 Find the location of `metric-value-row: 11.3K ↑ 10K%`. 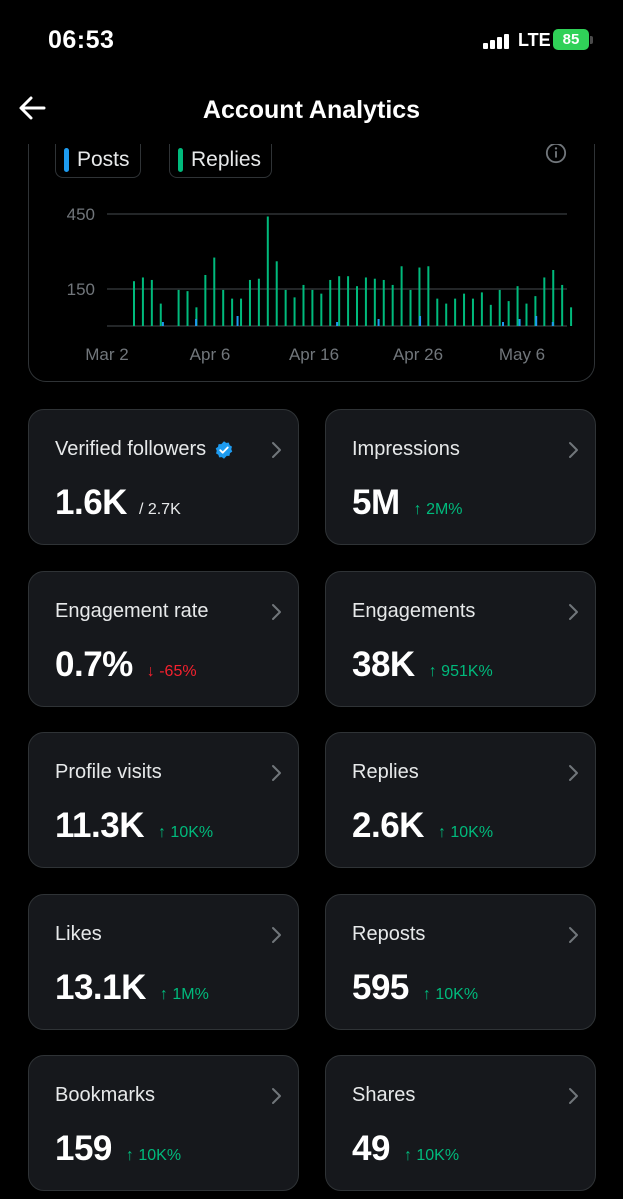

metric-value-row: 11.3K ↑ 10K% is located at coordinates (134, 826).